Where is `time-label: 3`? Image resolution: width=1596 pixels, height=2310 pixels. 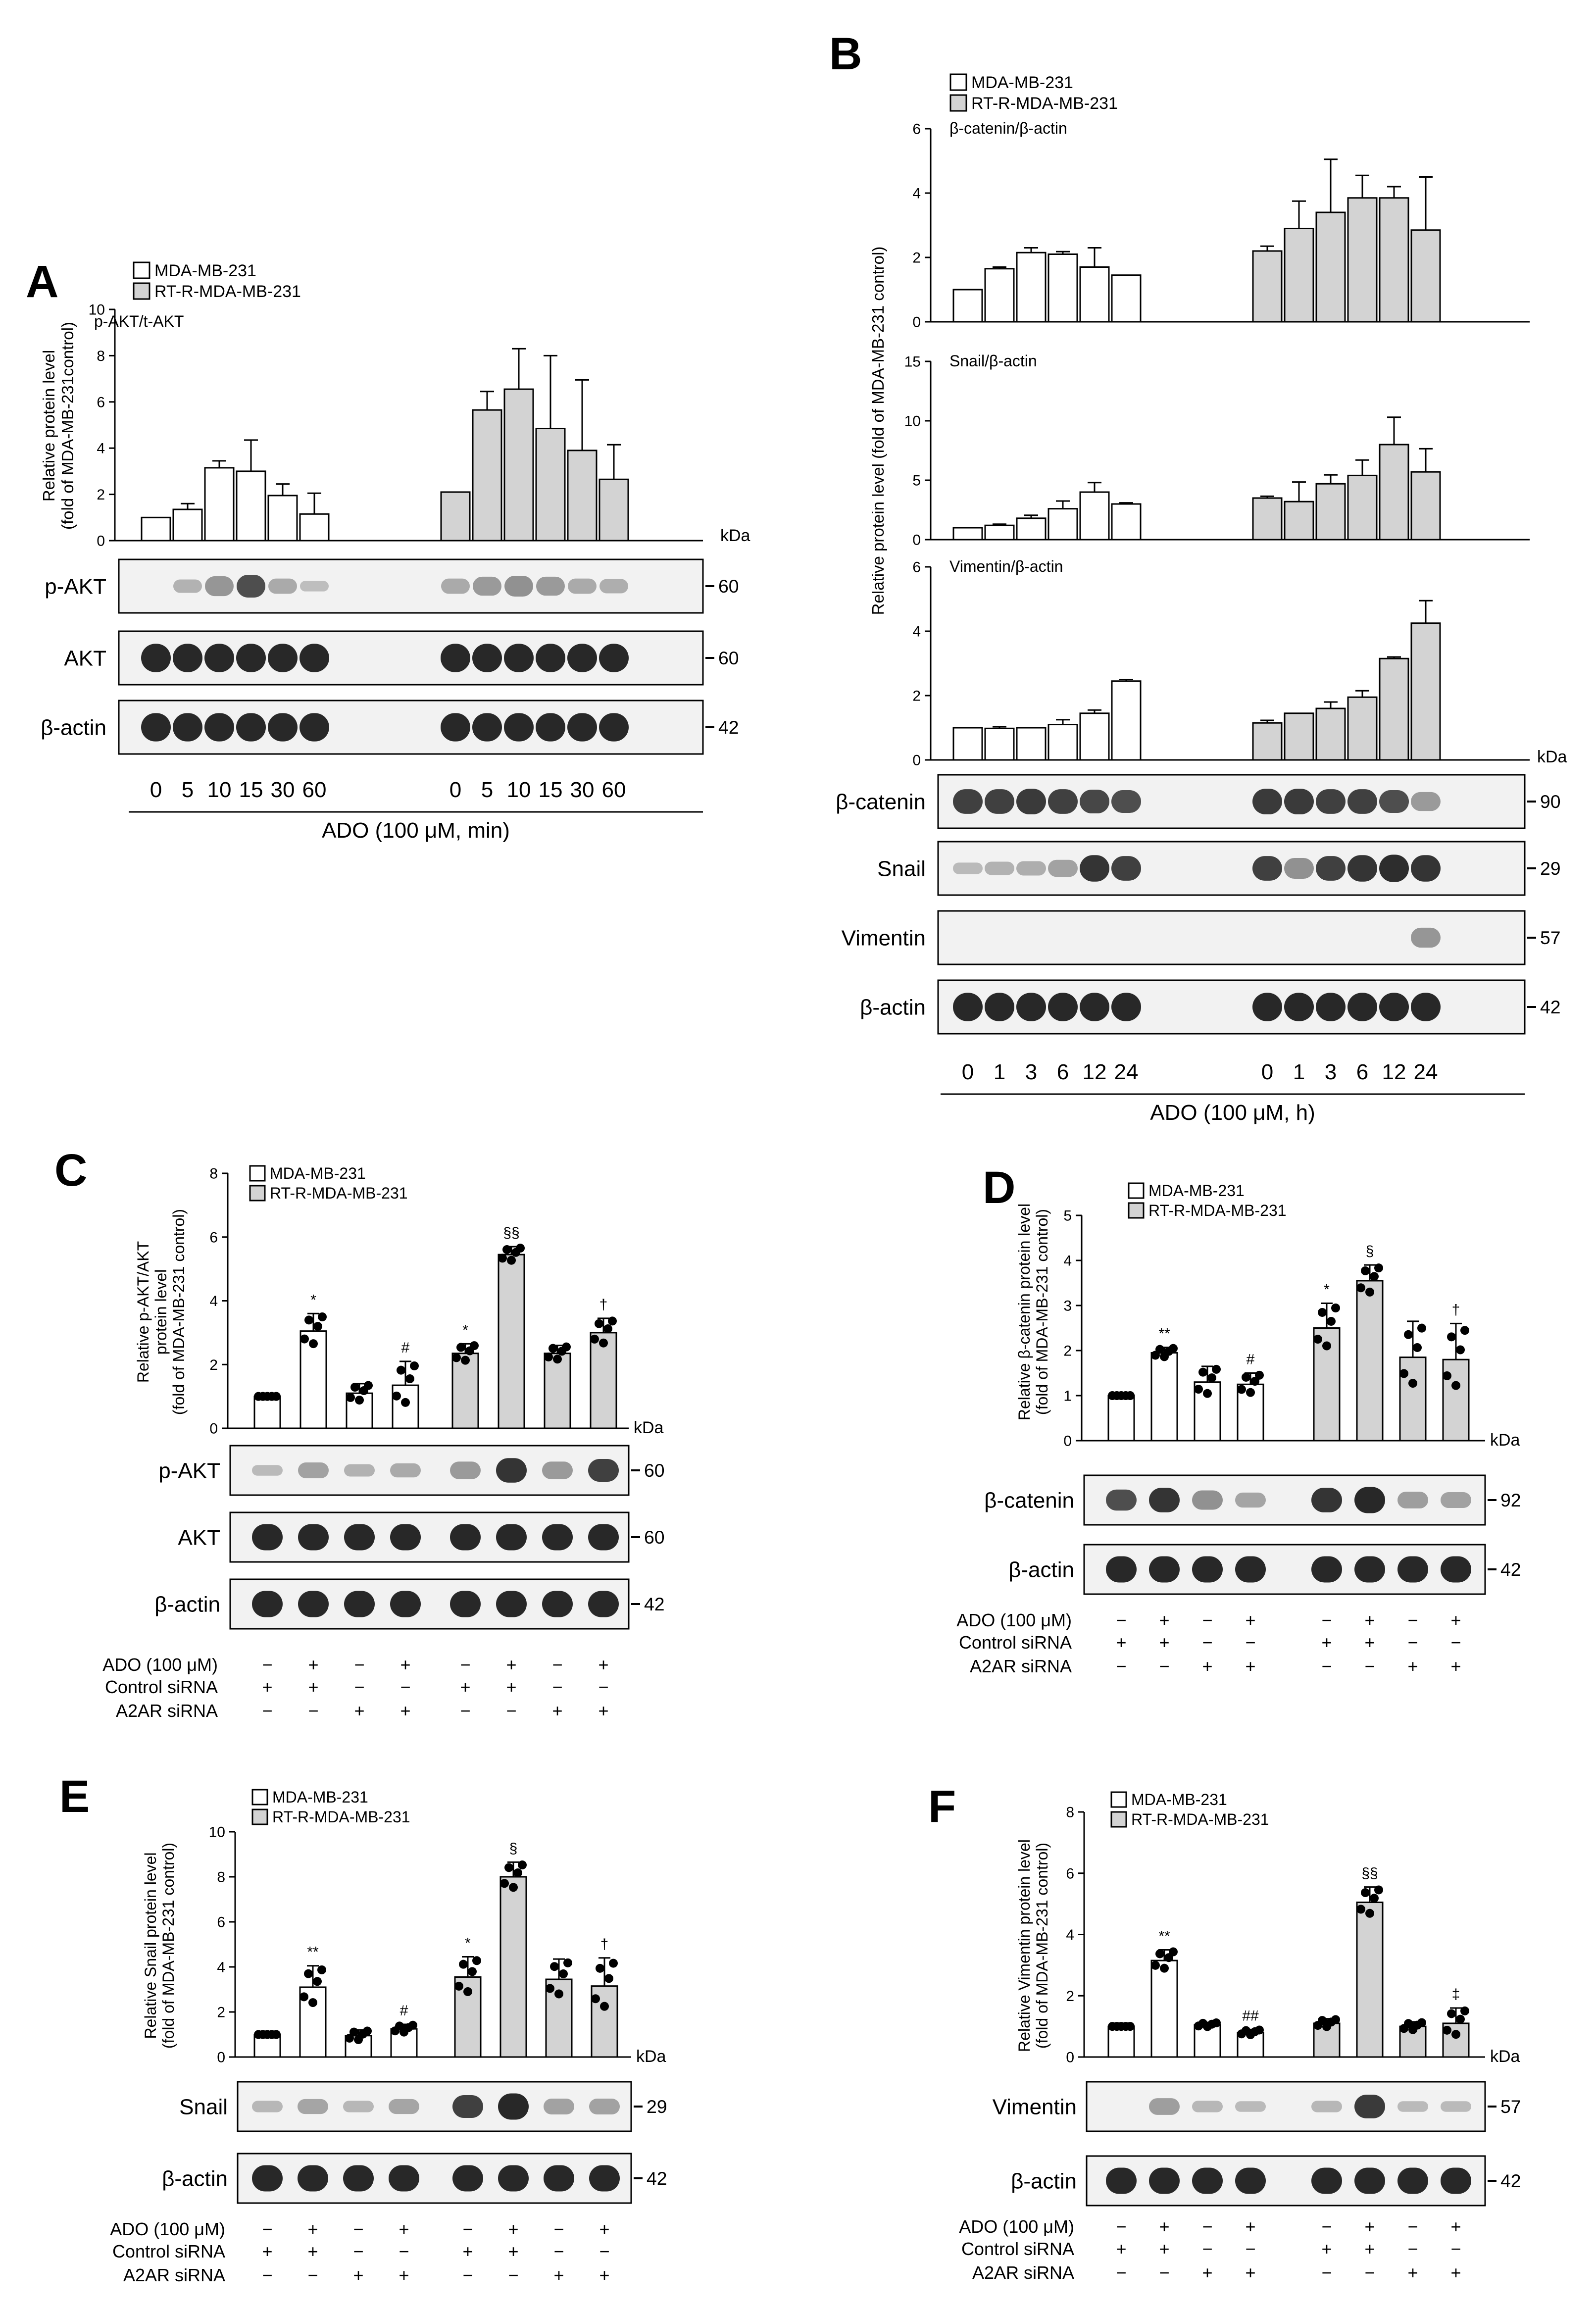
time-label: 3 is located at coordinates (1331, 1072).